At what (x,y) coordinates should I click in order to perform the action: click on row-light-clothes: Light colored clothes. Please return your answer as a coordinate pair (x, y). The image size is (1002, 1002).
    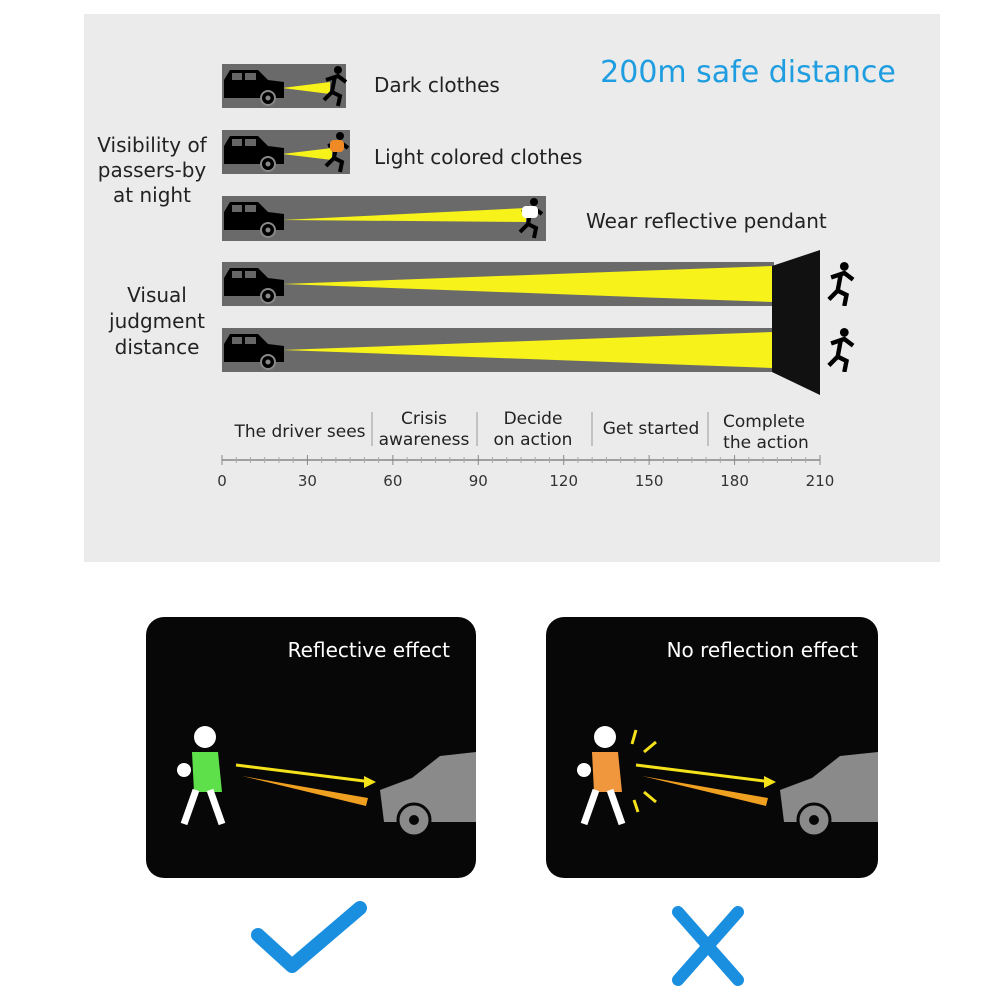
    Looking at the image, I should click on (402, 152).